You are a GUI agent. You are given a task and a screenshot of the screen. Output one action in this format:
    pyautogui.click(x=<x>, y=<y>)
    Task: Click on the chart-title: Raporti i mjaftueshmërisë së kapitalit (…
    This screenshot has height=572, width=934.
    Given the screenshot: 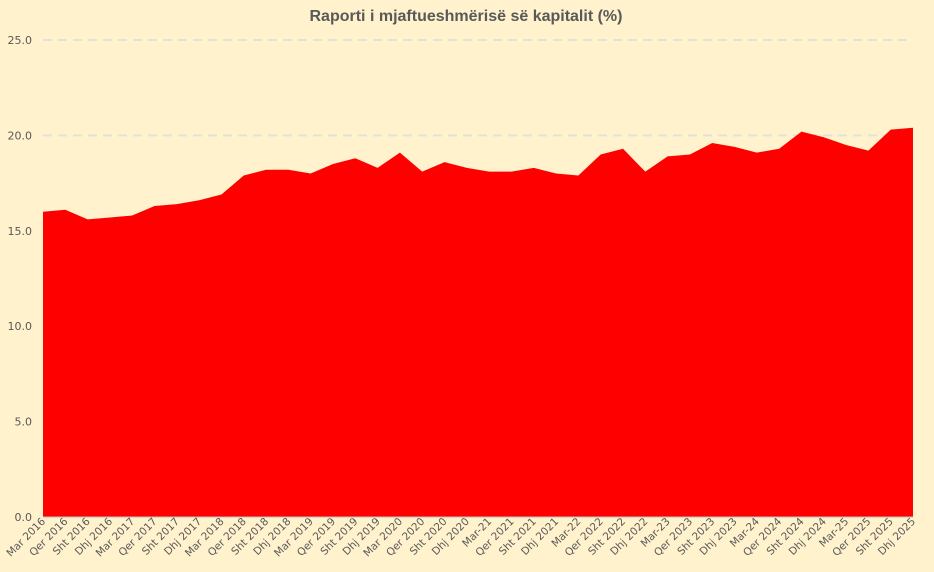 What is the action you would take?
    pyautogui.click(x=466, y=16)
    